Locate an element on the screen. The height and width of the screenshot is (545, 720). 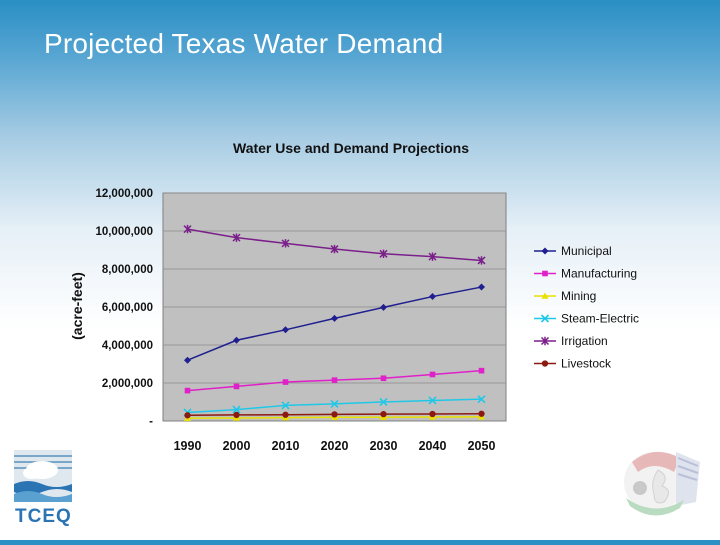
series-manufacturing is located at coordinates (334, 380).